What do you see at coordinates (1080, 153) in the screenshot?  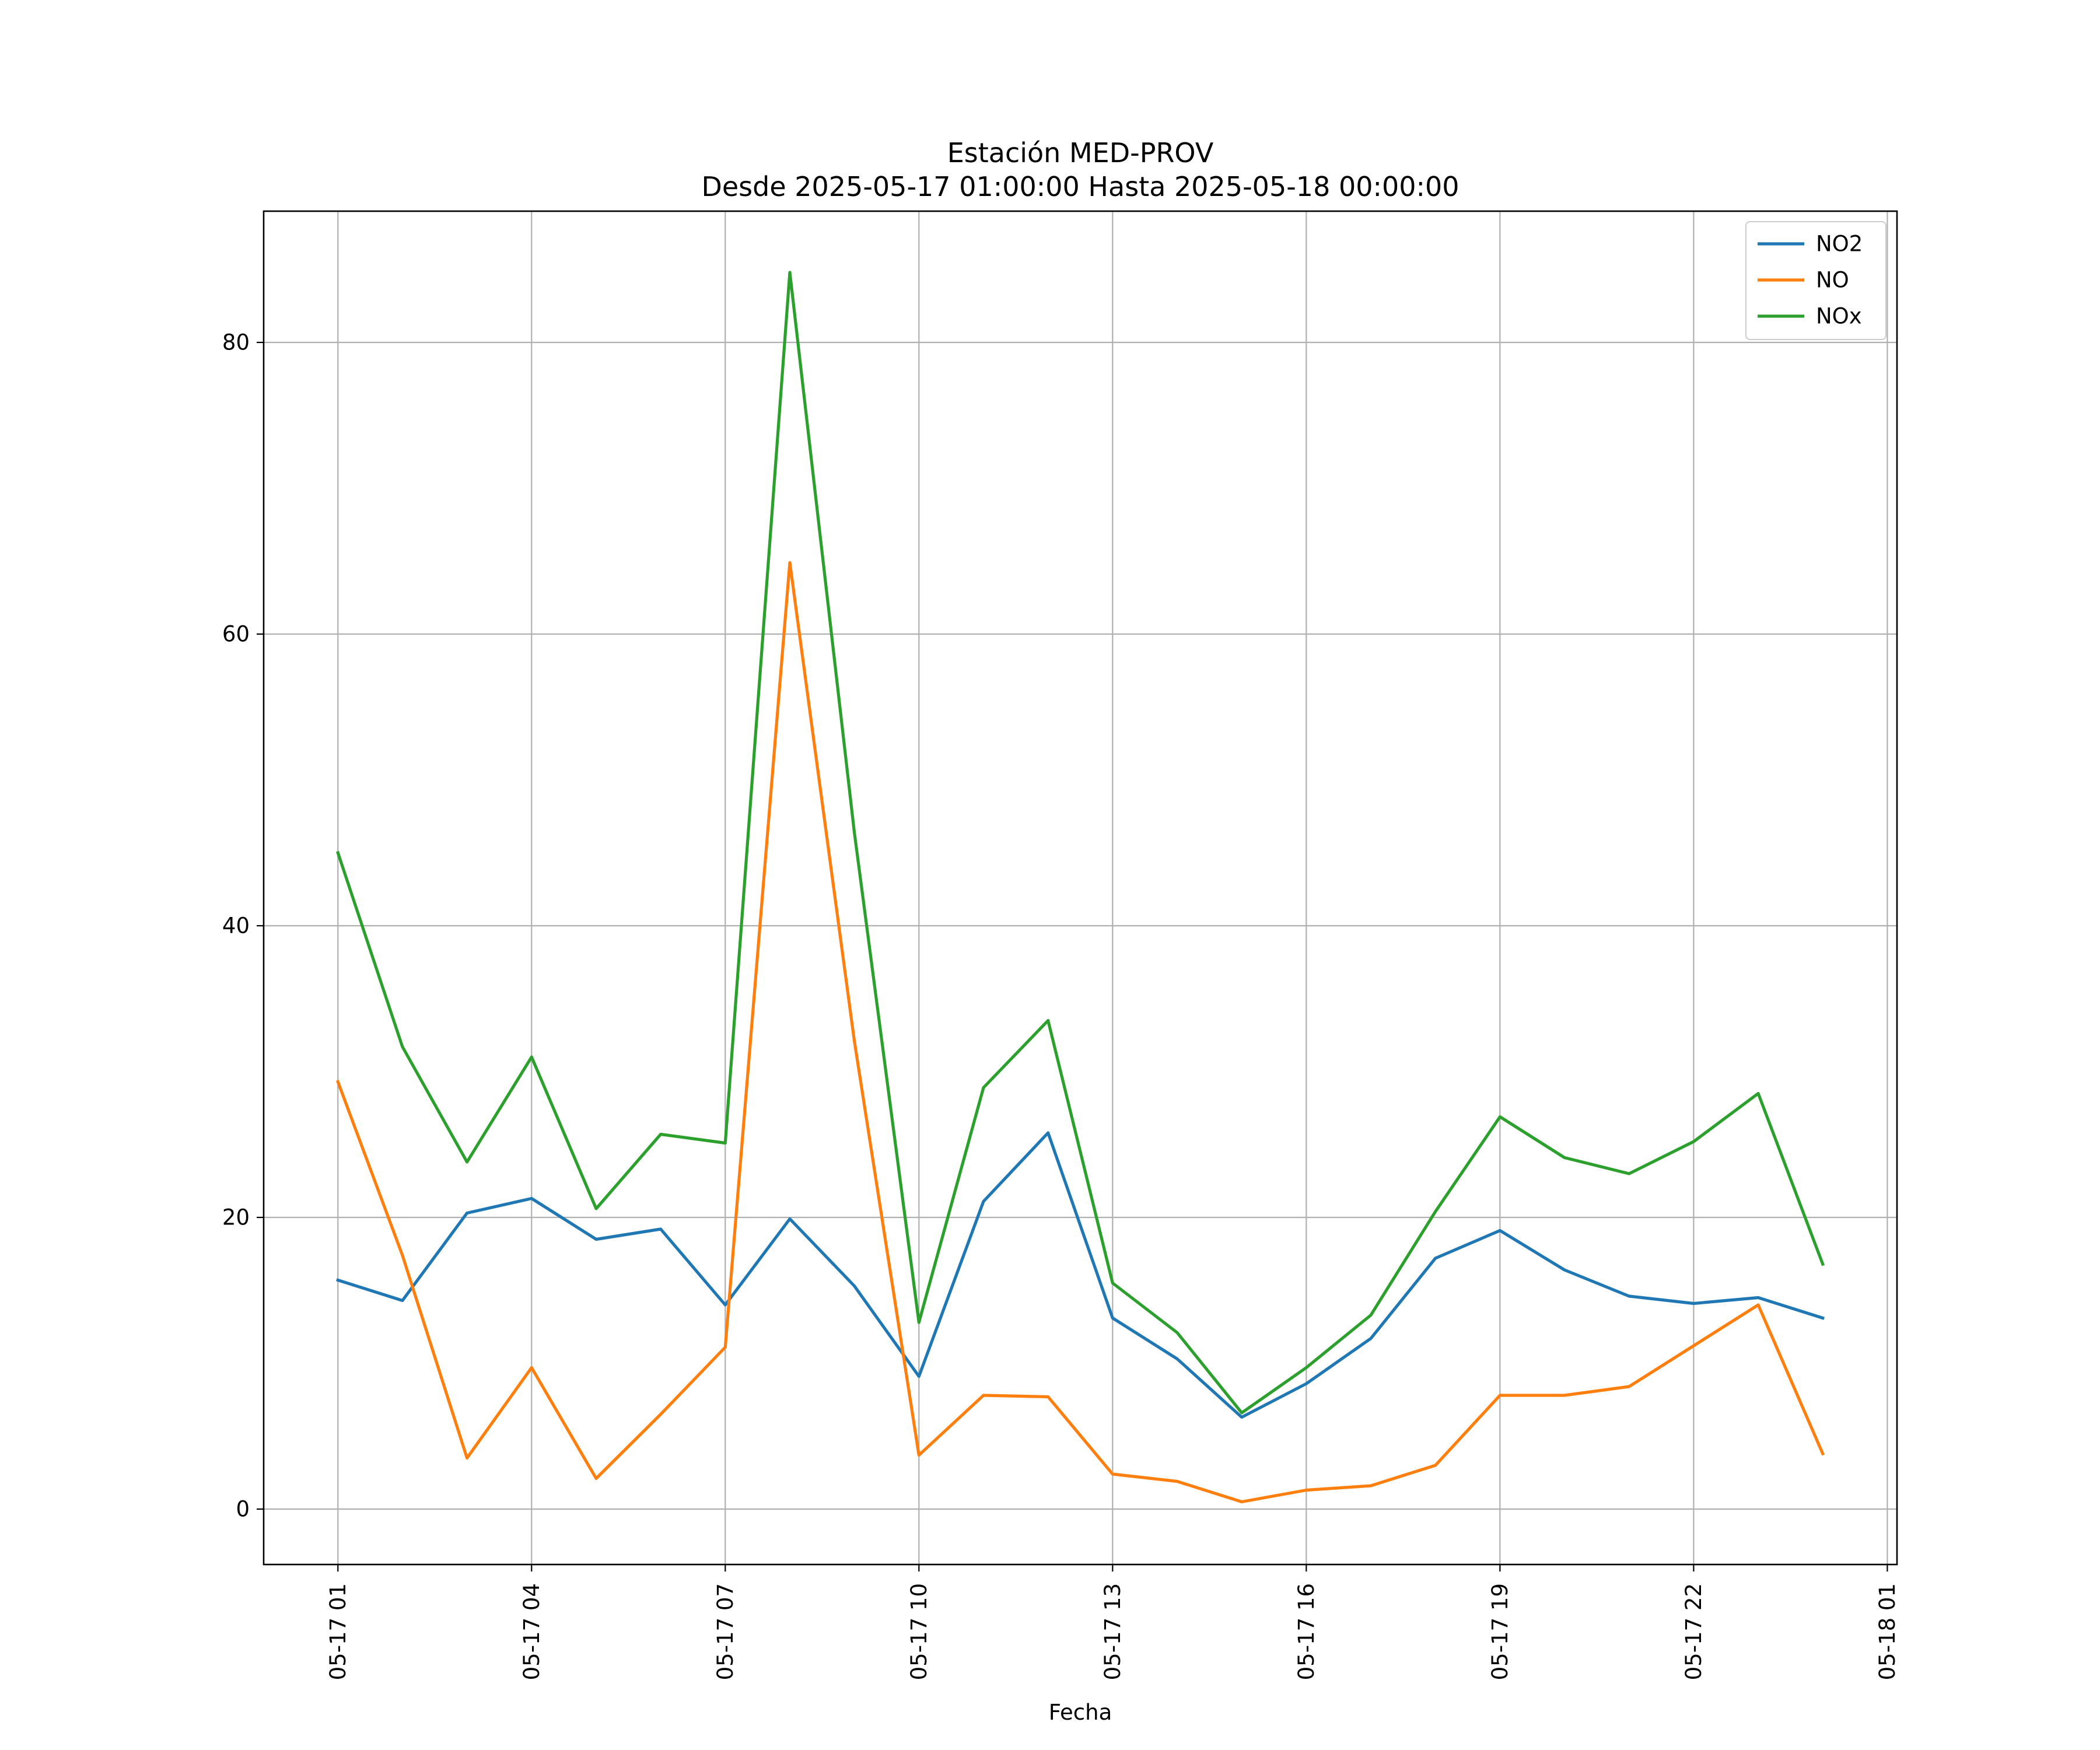 I see `chart-title: Estación MED-PROV` at bounding box center [1080, 153].